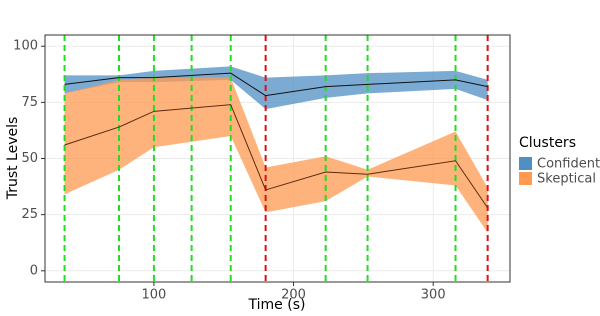 The image size is (600, 316). I want to click on x-tick-label: 300, so click(433, 295).